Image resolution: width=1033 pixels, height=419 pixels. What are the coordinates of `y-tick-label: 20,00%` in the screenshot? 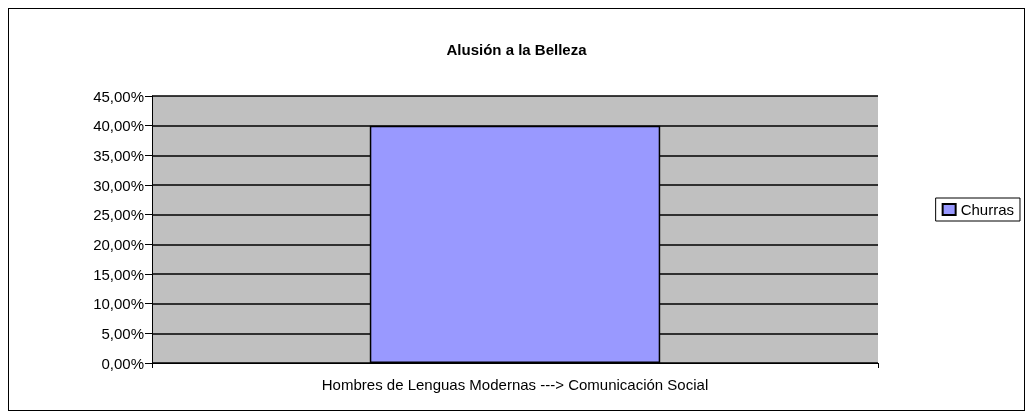 It's located at (118, 244).